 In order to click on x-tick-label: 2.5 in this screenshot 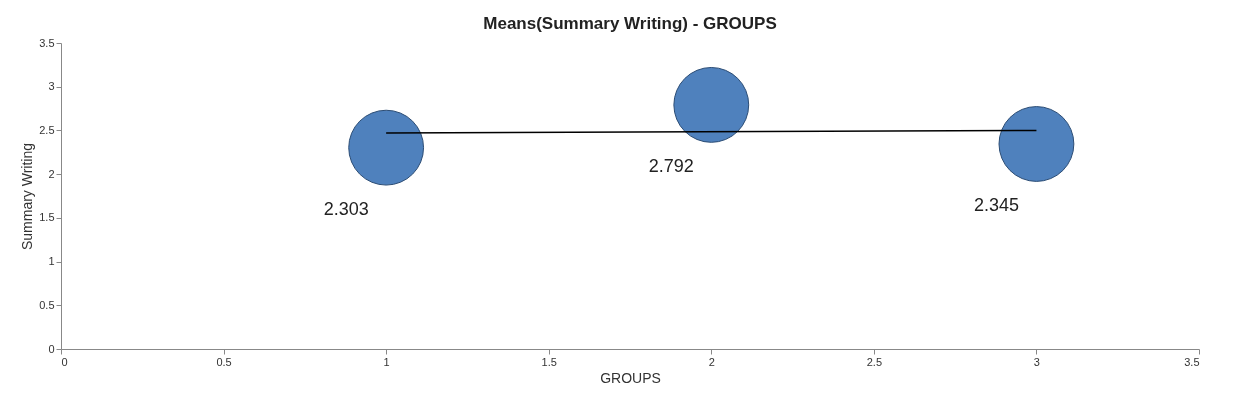, I will do `click(874, 361)`.